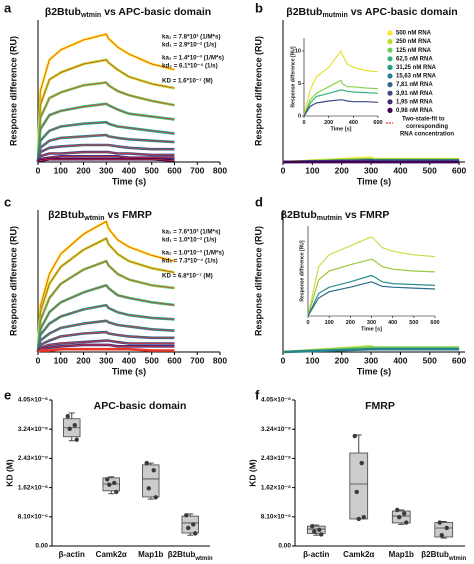 This screenshot has width=474, height=564. I want to click on title-part: wtmin, so click(93, 218).